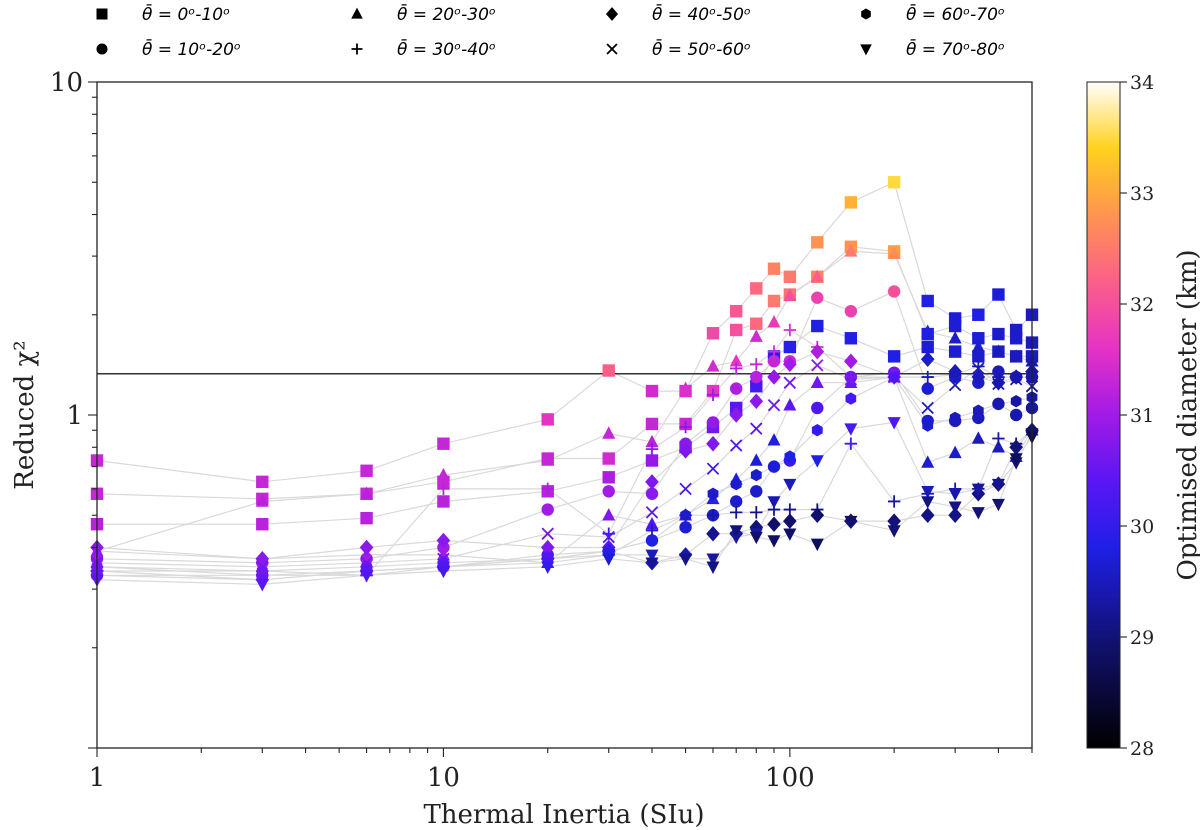 Image resolution: width=1200 pixels, height=830 pixels. I want to click on colorbar-ticks: 28 29 30 31 32 33 34, so click(1137, 416).